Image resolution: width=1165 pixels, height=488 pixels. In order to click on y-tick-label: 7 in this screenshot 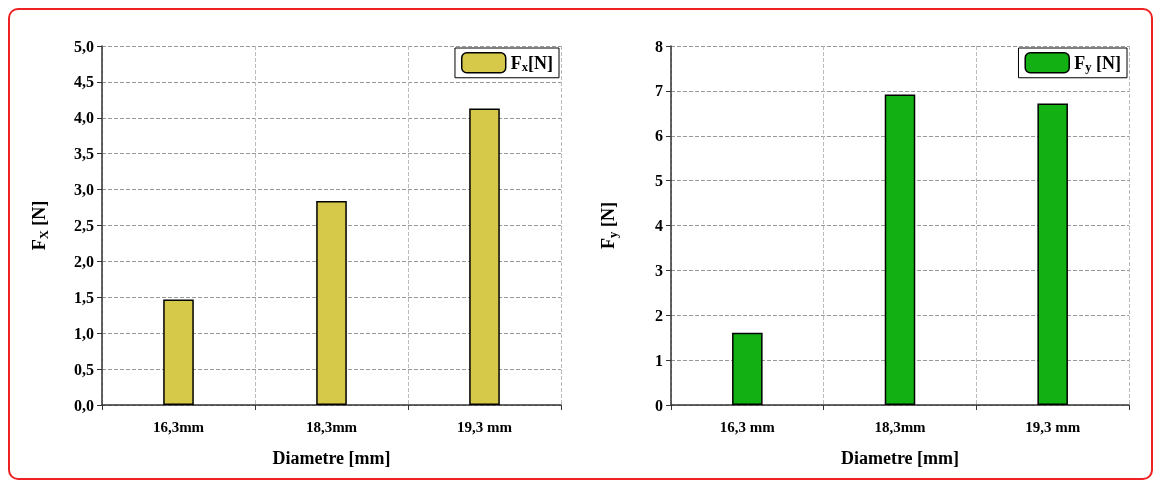, I will do `click(659, 91)`.